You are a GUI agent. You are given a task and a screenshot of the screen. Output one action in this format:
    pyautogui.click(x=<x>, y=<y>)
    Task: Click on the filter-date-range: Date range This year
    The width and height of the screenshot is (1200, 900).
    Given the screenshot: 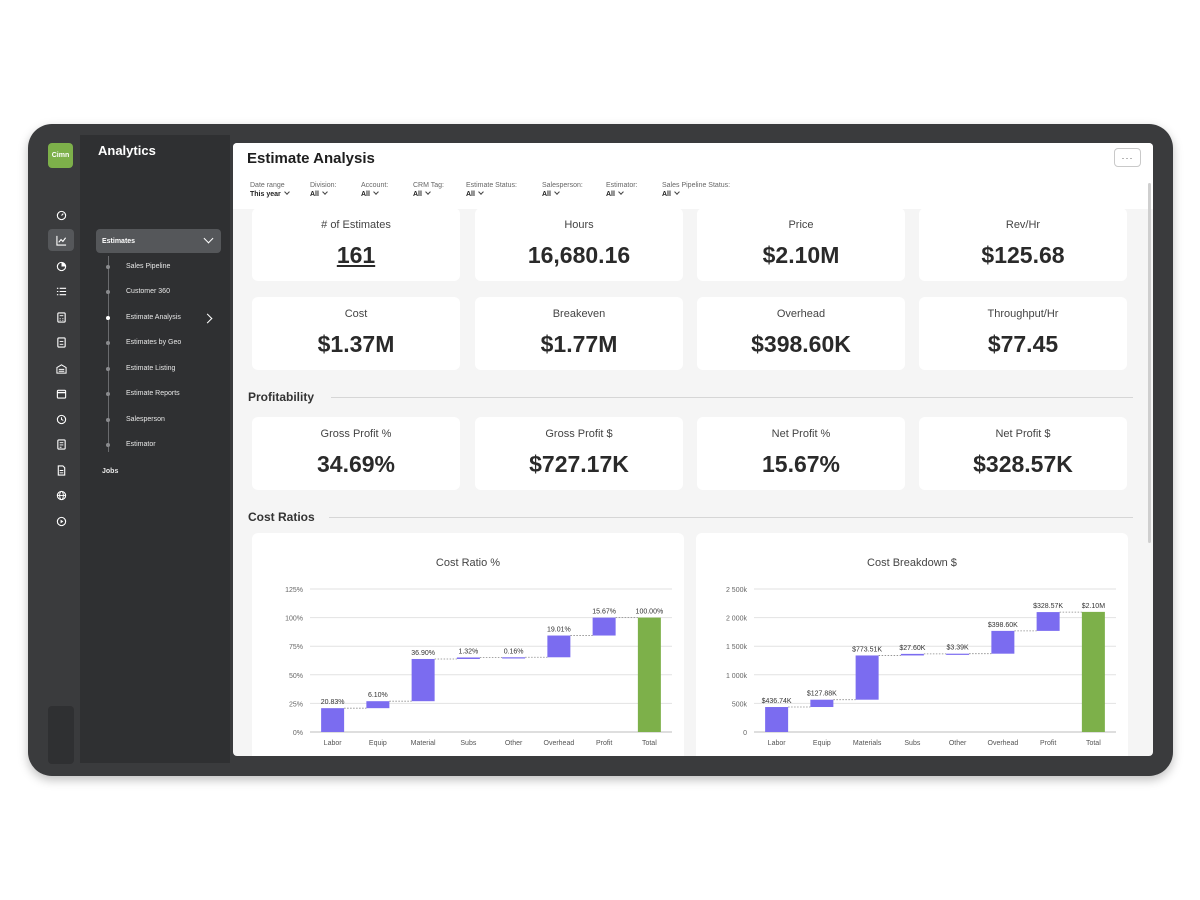 What is the action you would take?
    pyautogui.click(x=269, y=190)
    